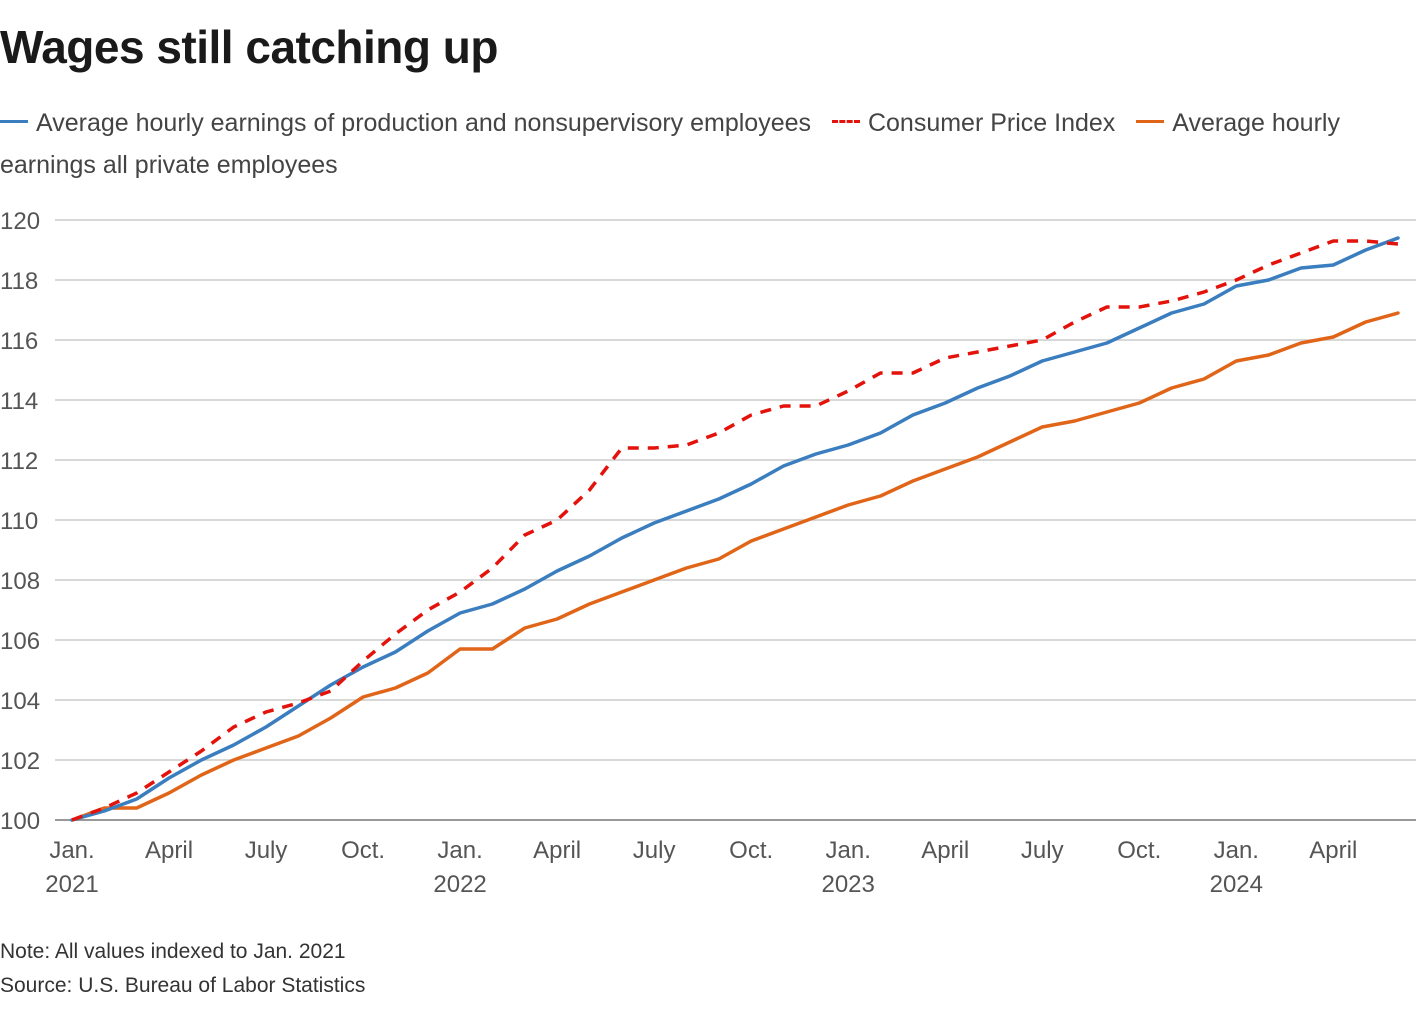  Describe the element at coordinates (20, 821) in the screenshot. I see `y-tick-label: 100` at that location.